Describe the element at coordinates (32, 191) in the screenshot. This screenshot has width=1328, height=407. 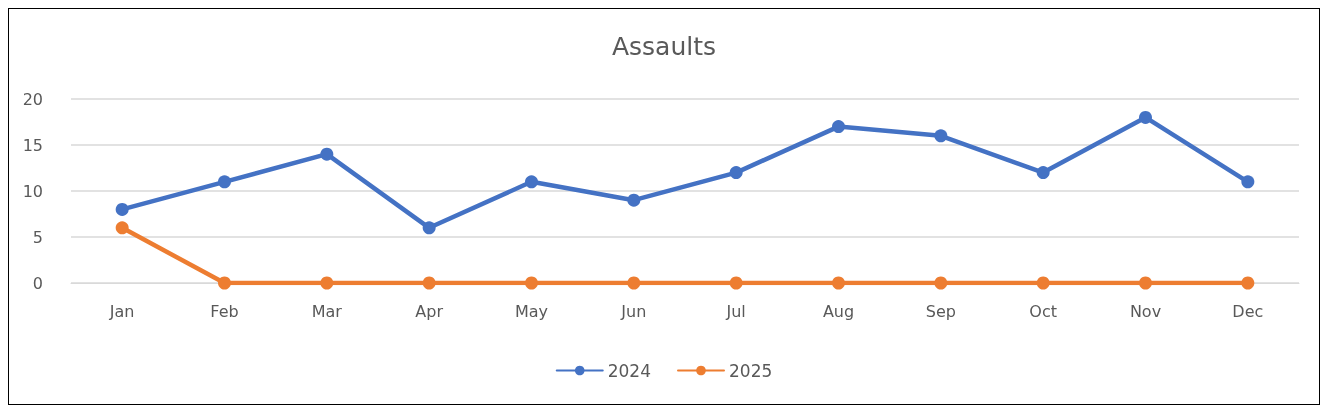
I see `y-tick-label: 10` at that location.